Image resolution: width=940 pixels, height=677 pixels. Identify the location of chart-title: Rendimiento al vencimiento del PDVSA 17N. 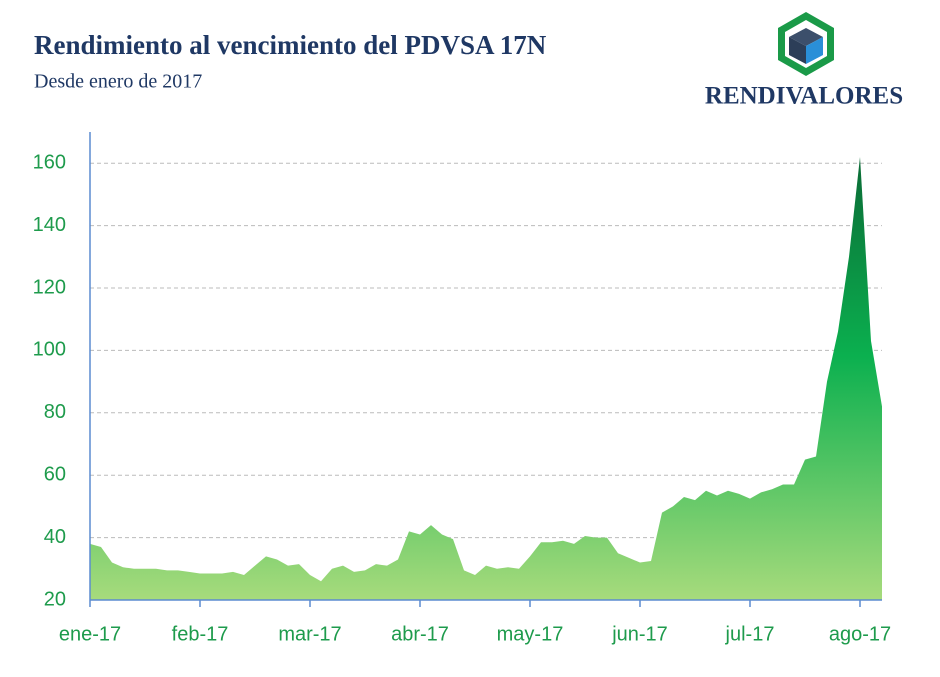
(290, 45).